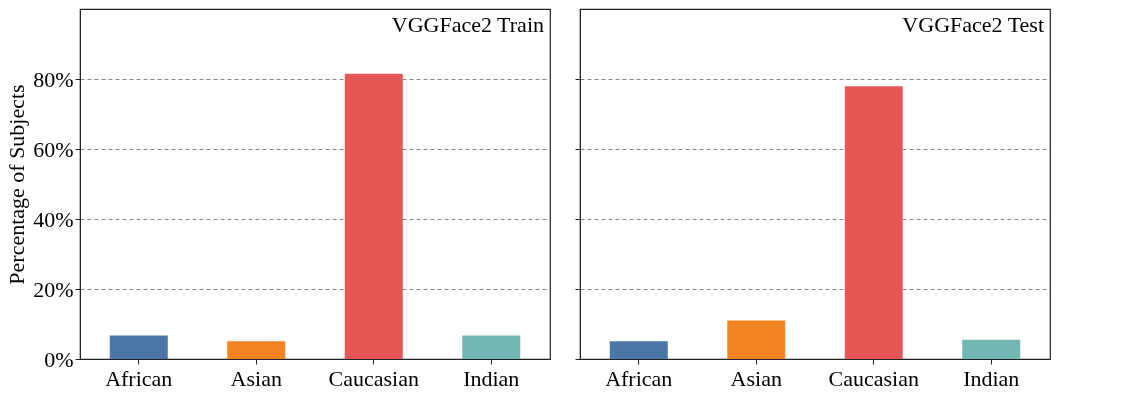 The width and height of the screenshot is (1123, 405). What do you see at coordinates (17, 184) in the screenshot?
I see `y-axis-title: Percentage of Subjects` at bounding box center [17, 184].